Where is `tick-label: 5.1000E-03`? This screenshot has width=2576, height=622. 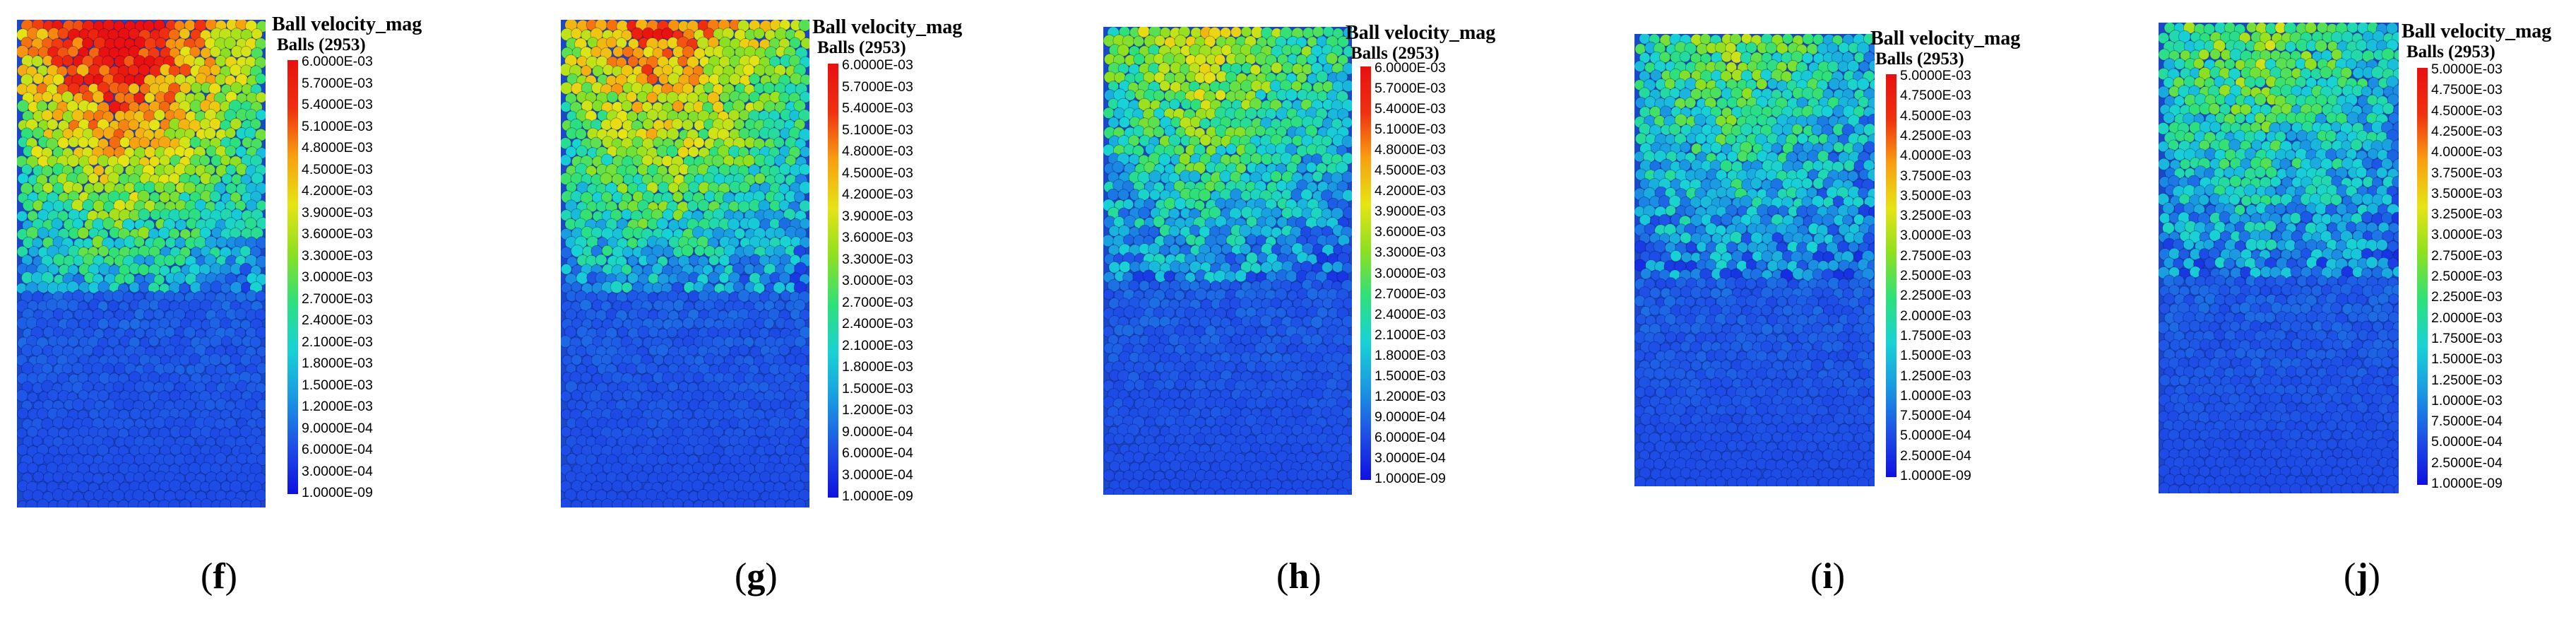
tick-label: 5.1000E-03 is located at coordinates (1410, 130).